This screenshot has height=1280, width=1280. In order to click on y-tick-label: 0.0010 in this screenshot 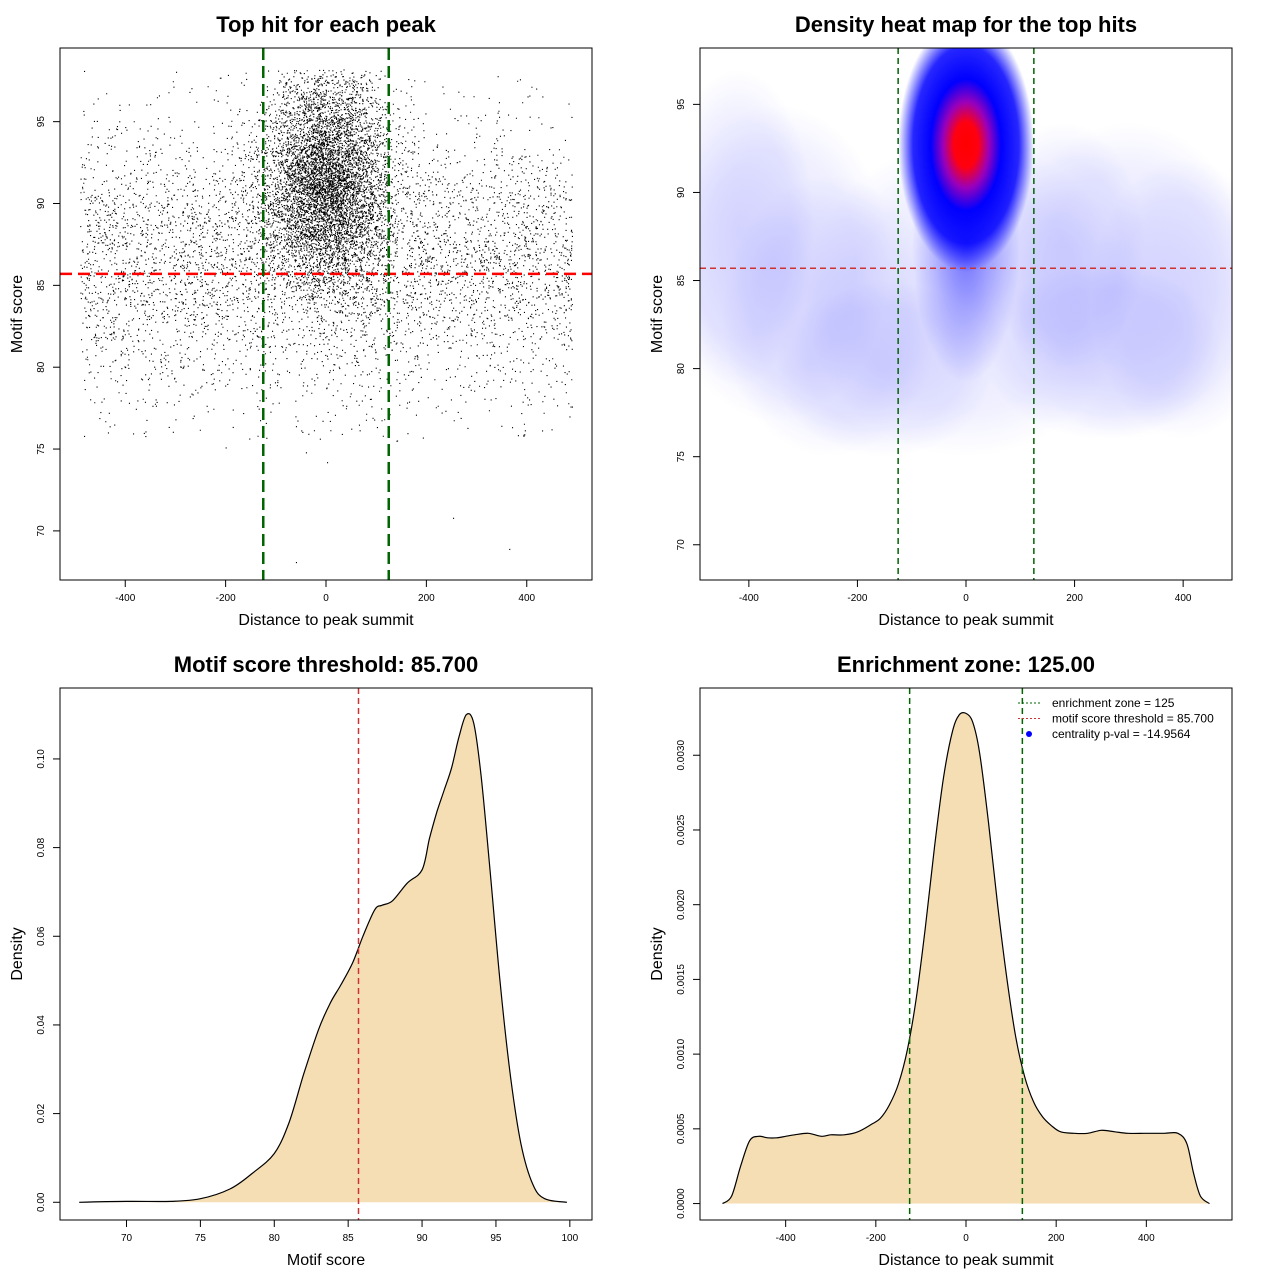, I will do `click(681, 1053)`.